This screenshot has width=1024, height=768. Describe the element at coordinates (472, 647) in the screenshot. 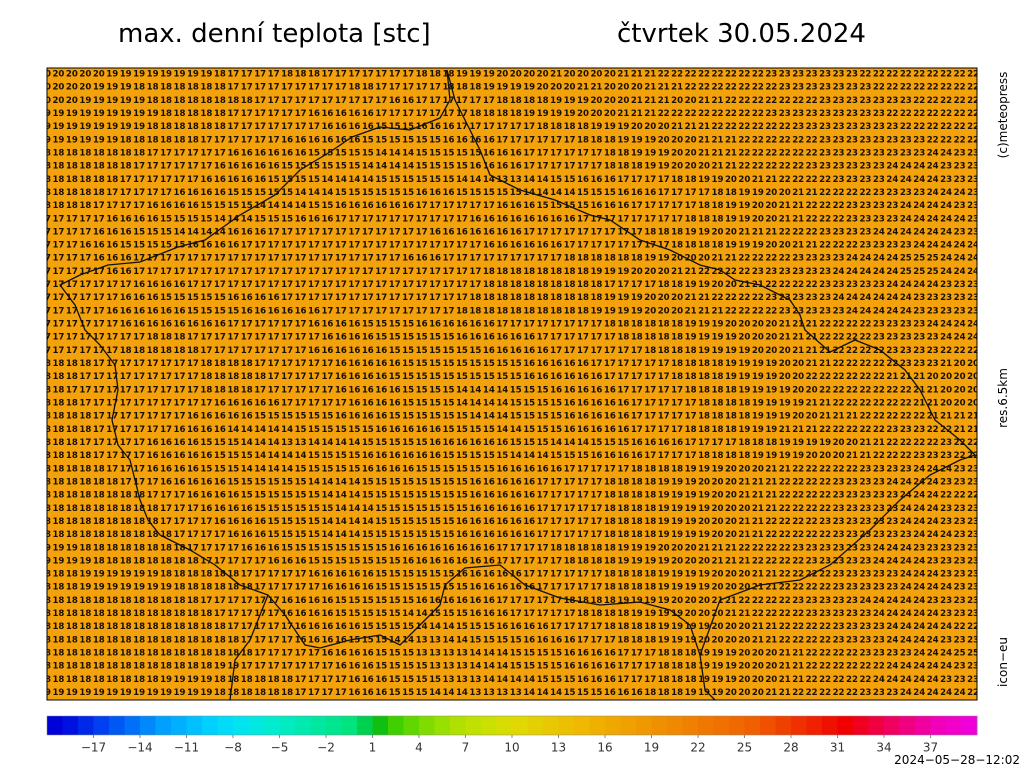

I see `region-border` at that location.